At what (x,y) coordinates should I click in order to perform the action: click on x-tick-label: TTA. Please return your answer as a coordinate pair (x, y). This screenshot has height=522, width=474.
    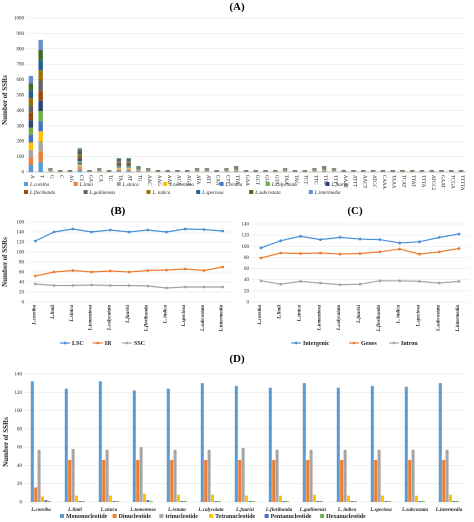
    Looking at the image, I should click on (236, 180).